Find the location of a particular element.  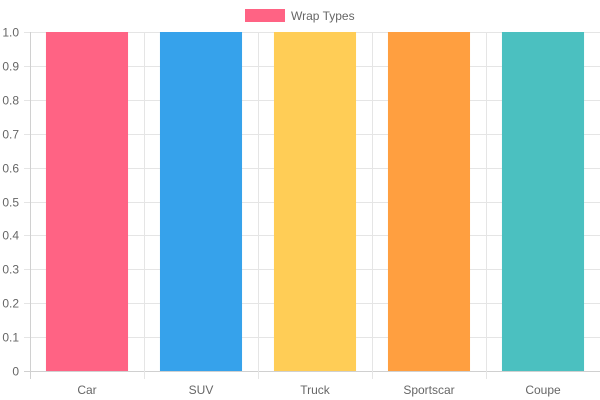

x-tick-label: Truck is located at coordinates (315, 390).